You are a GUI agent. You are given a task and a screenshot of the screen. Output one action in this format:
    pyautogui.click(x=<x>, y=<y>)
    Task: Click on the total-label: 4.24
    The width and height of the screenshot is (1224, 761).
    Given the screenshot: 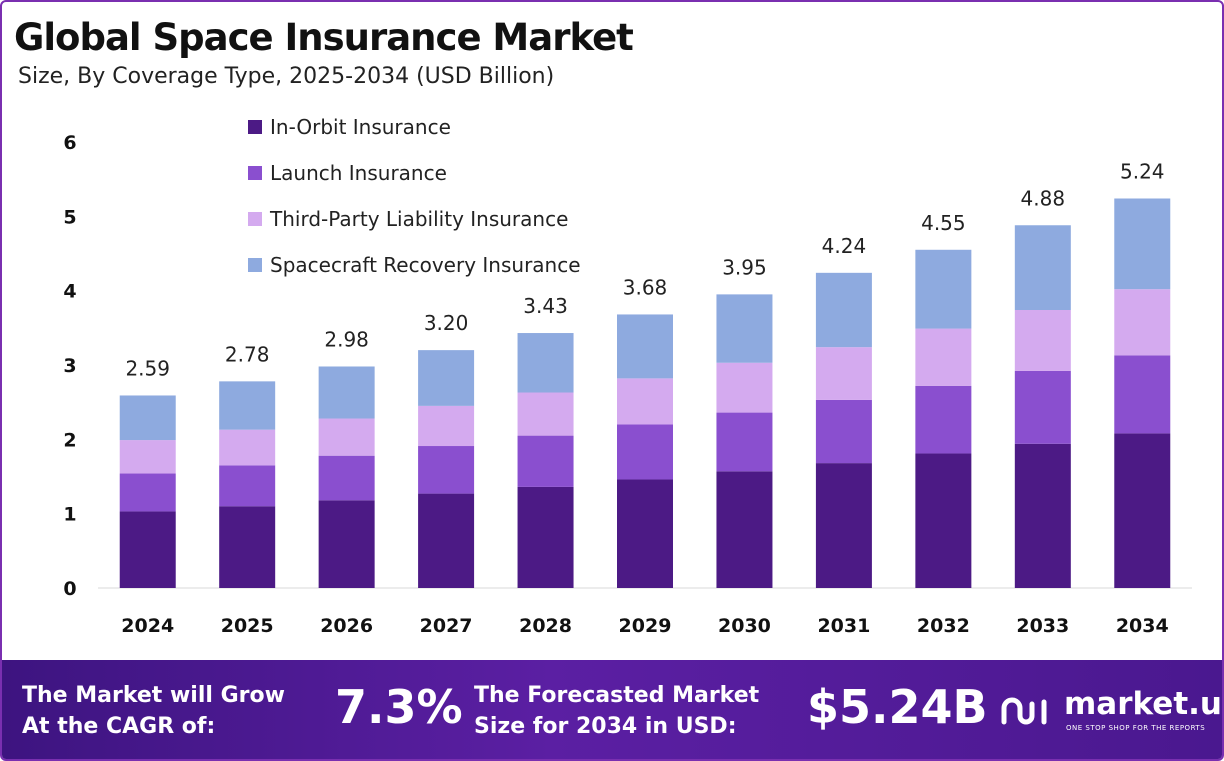 What is the action you would take?
    pyautogui.click(x=844, y=246)
    